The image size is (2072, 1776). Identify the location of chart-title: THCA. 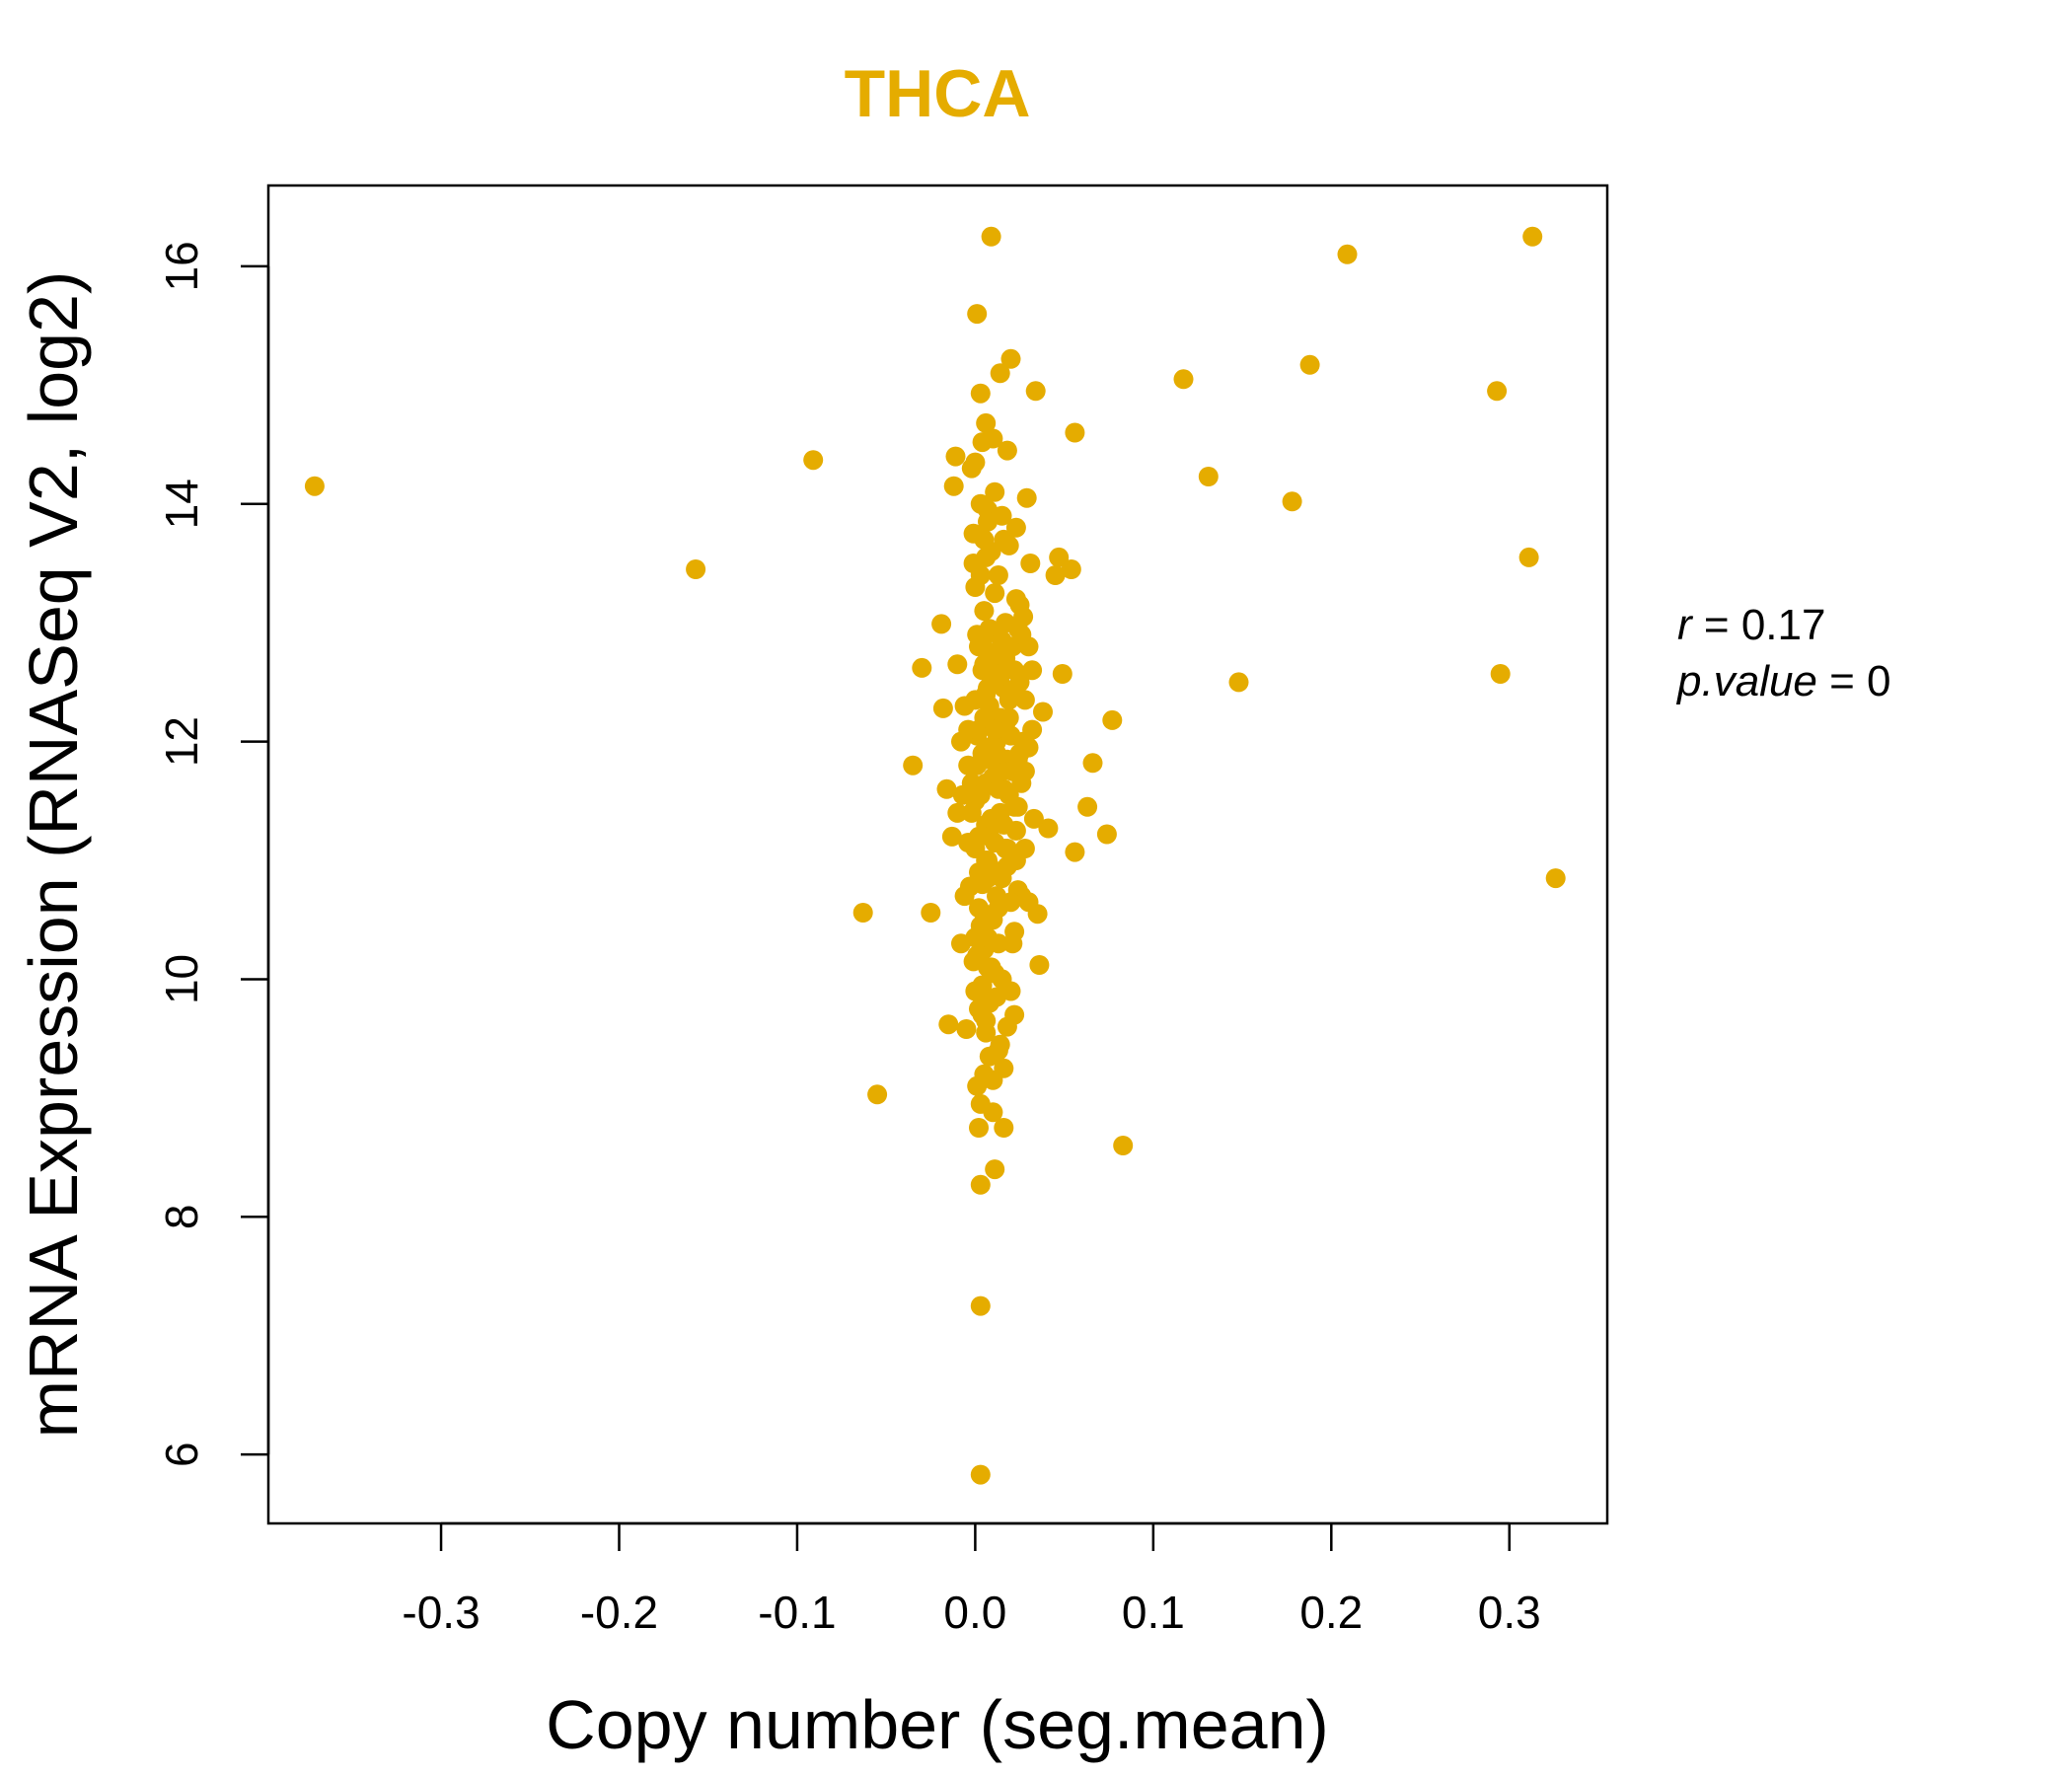
(938, 93).